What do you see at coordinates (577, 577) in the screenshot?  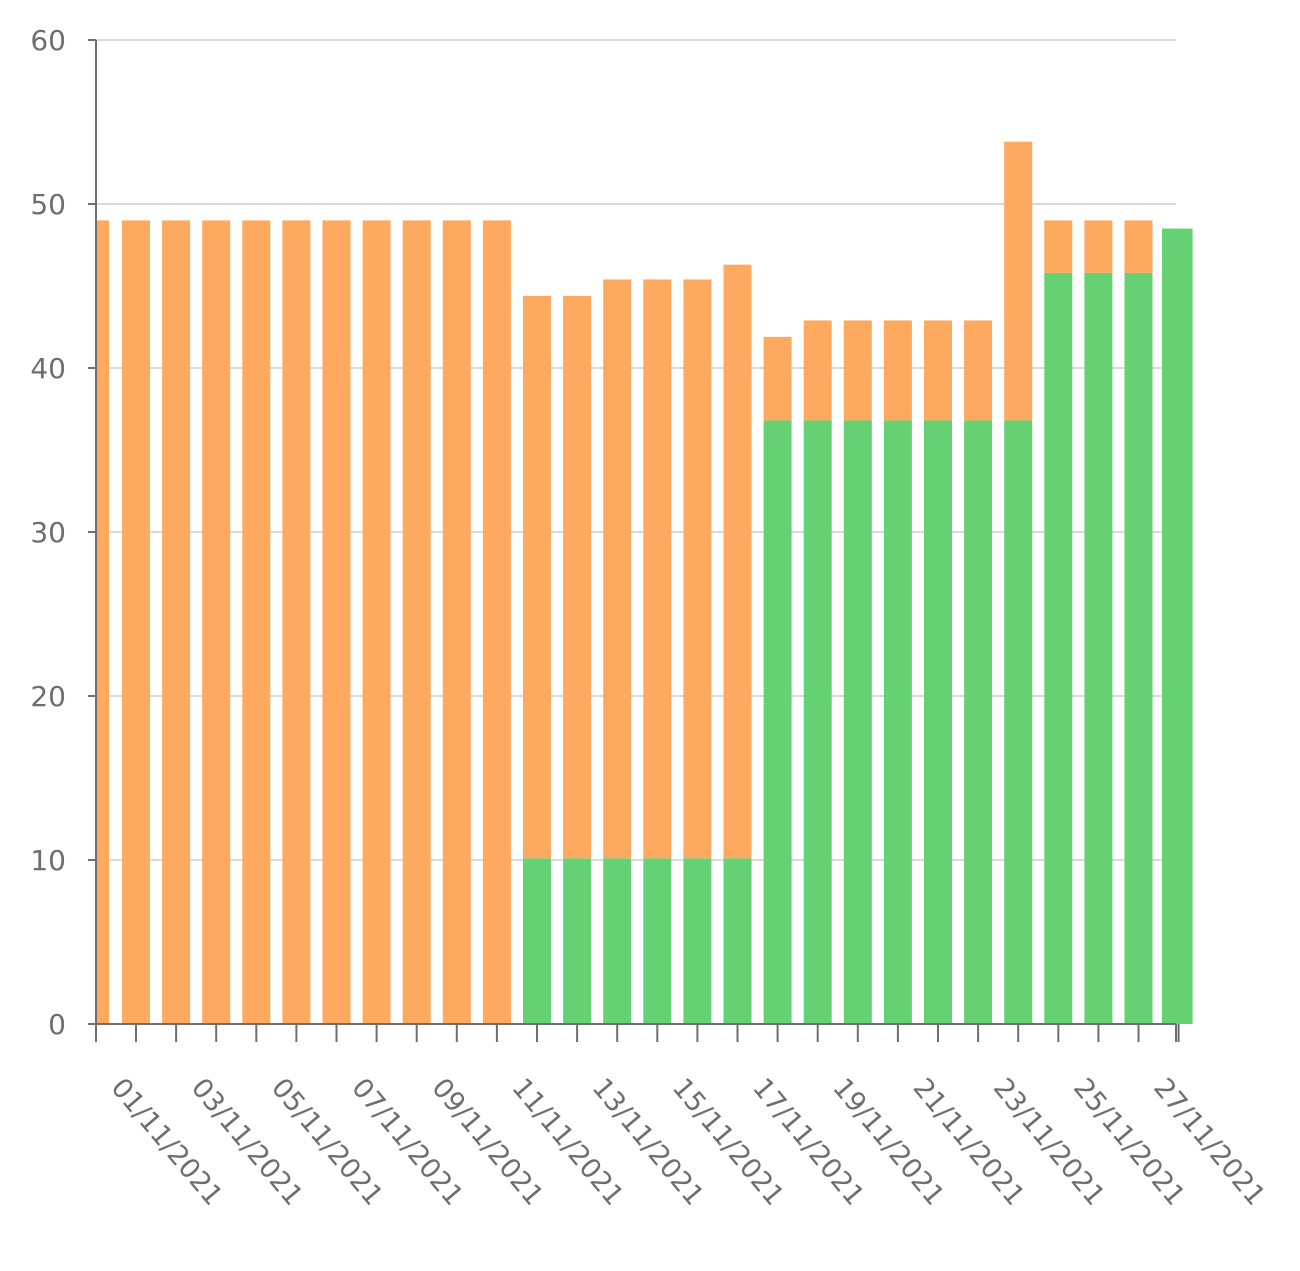 I see `bar-segment-orange-12/11/2021` at bounding box center [577, 577].